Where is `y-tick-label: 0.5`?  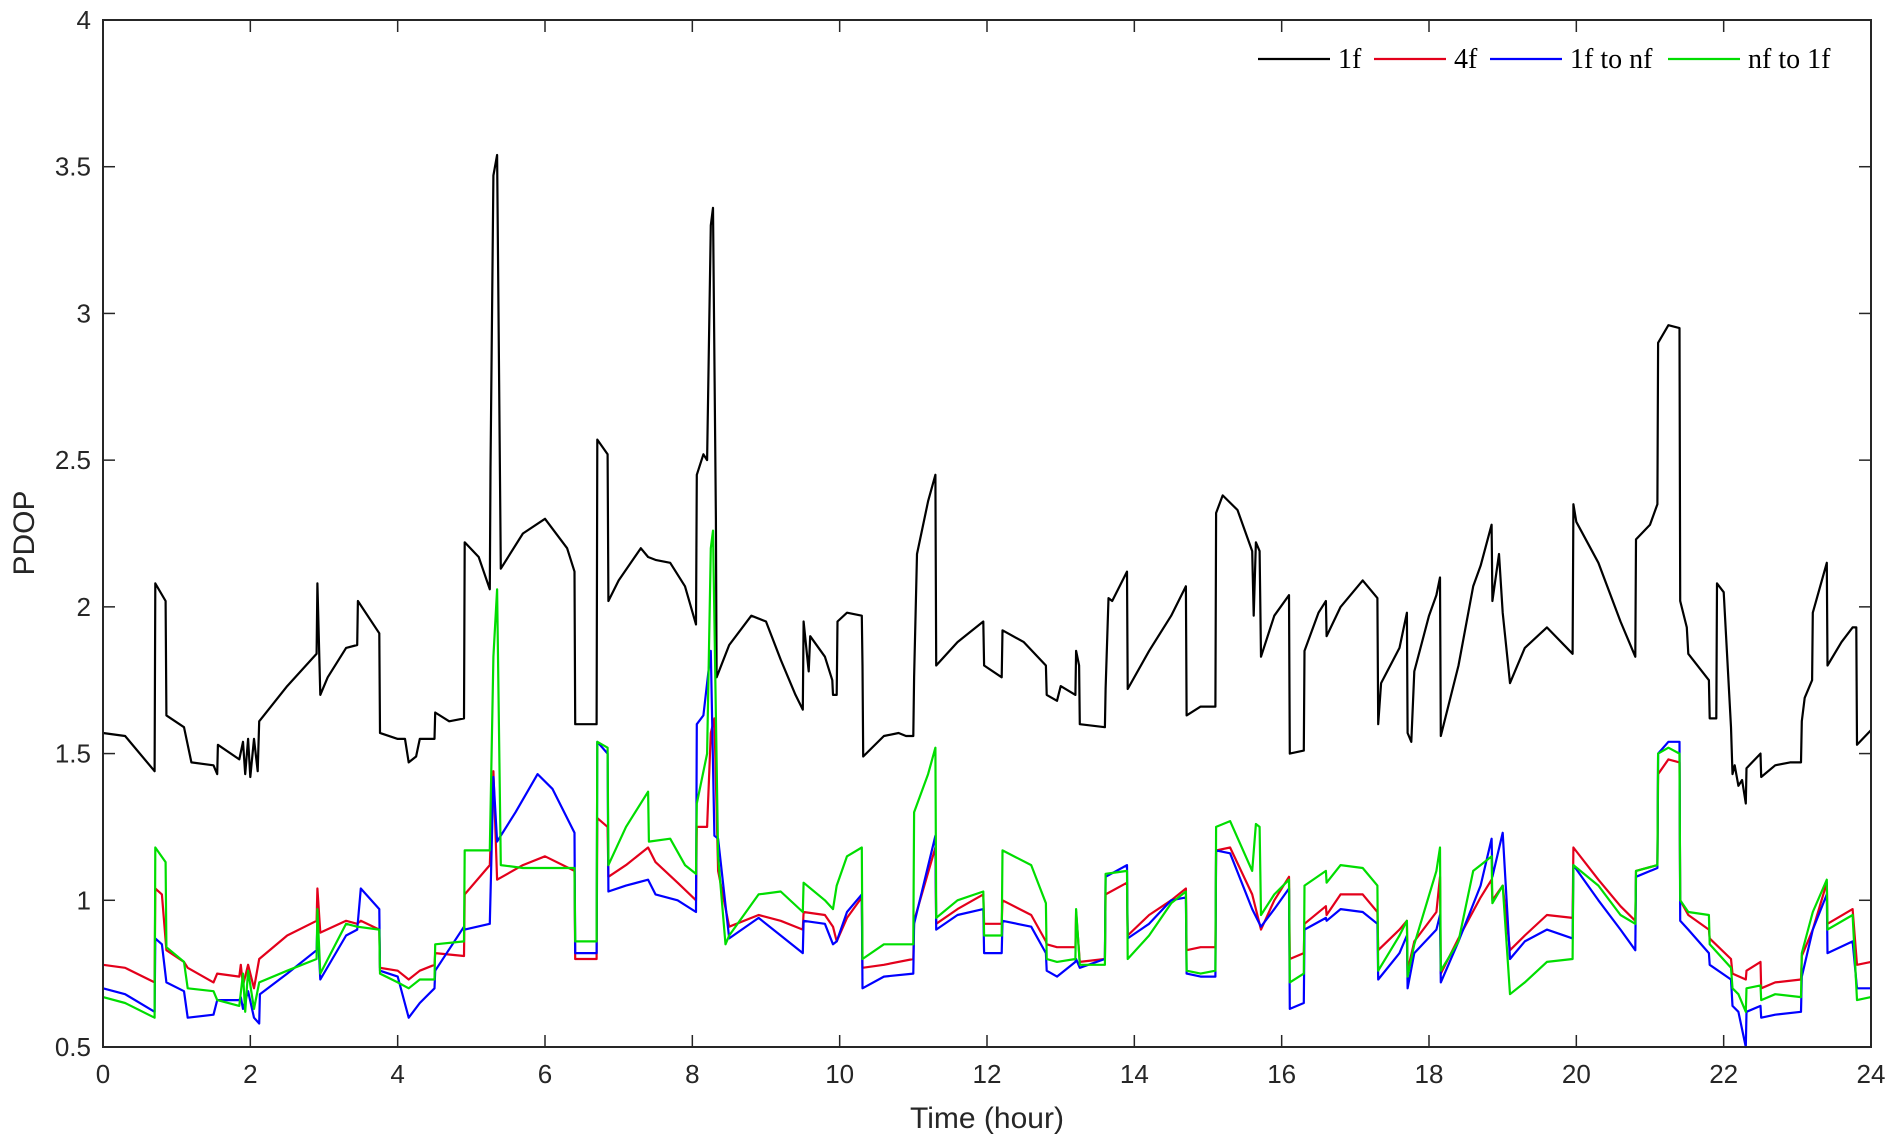 y-tick-label: 0.5 is located at coordinates (73, 1047).